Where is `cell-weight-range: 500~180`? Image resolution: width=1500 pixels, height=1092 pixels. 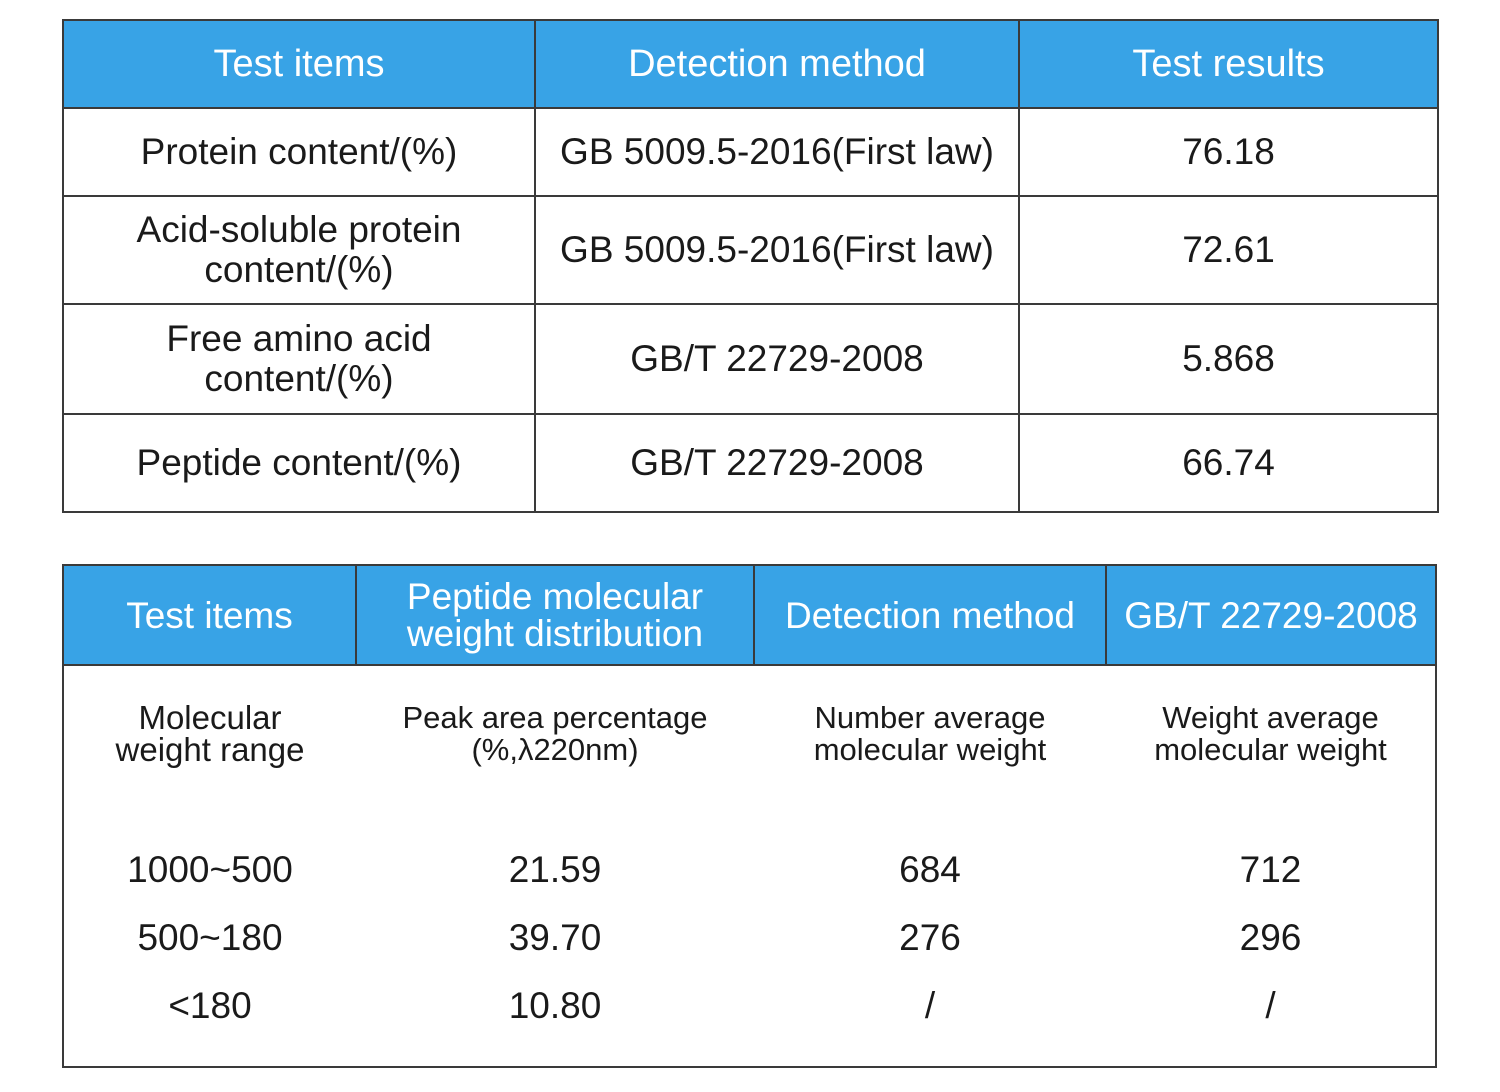
cell-weight-range: 500~180 is located at coordinates (210, 937).